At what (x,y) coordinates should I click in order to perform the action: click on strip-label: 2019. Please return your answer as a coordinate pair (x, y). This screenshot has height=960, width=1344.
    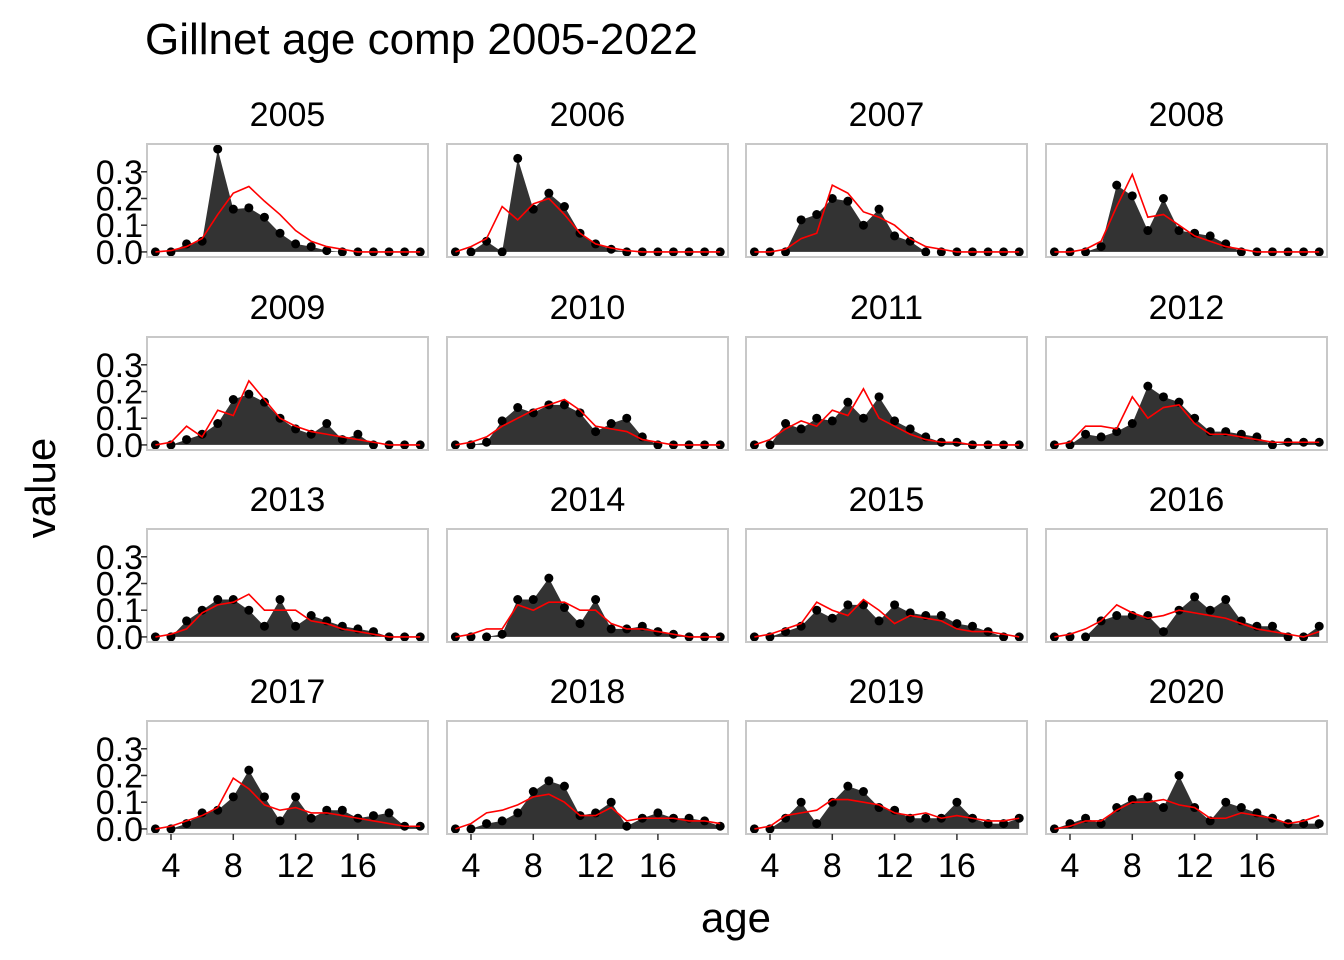
    Looking at the image, I should click on (887, 692).